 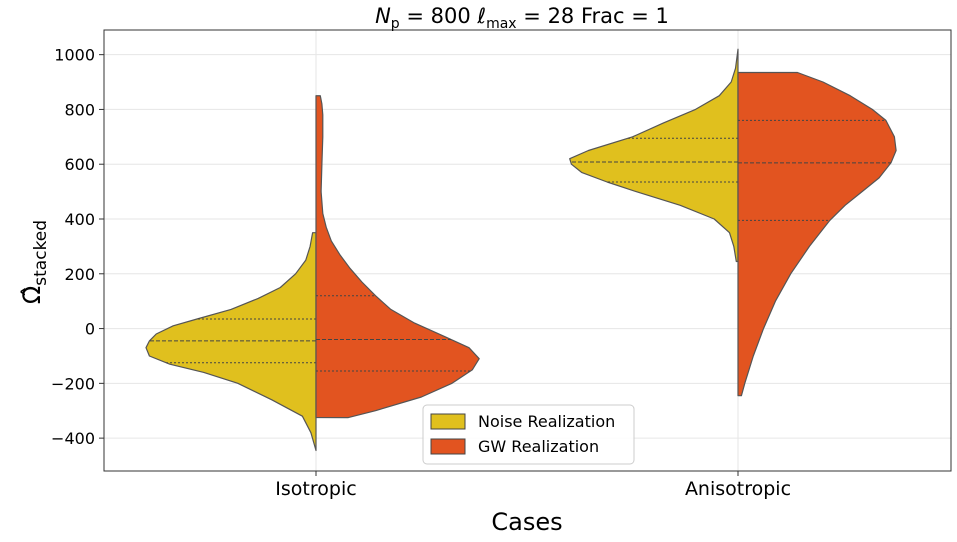 What do you see at coordinates (90, 329) in the screenshot?
I see `y-tick-label: 0` at bounding box center [90, 329].